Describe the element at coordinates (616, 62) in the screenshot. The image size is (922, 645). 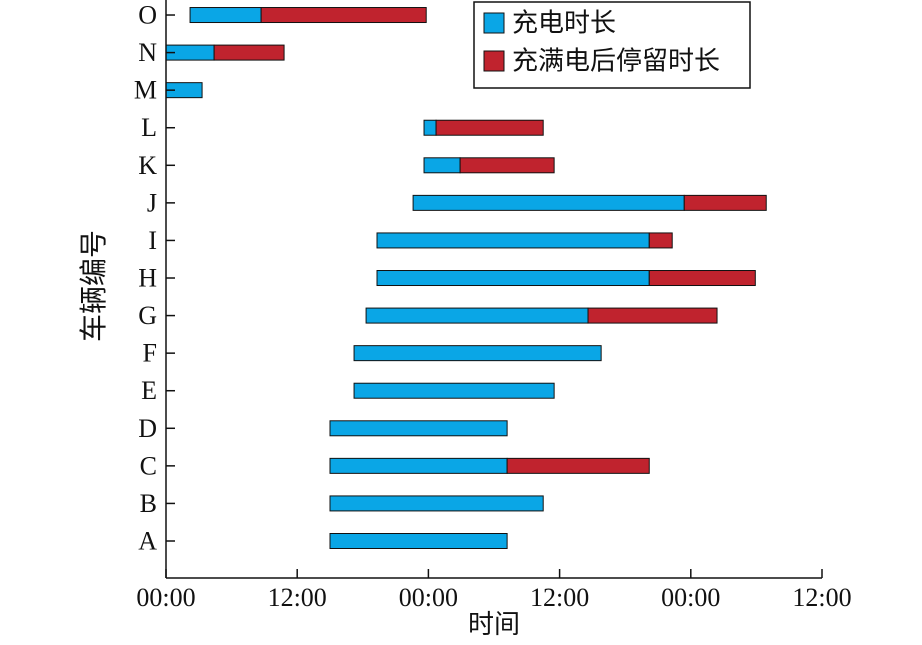
I see `legend-label-parked-after-full: 充满电后停留时长` at that location.